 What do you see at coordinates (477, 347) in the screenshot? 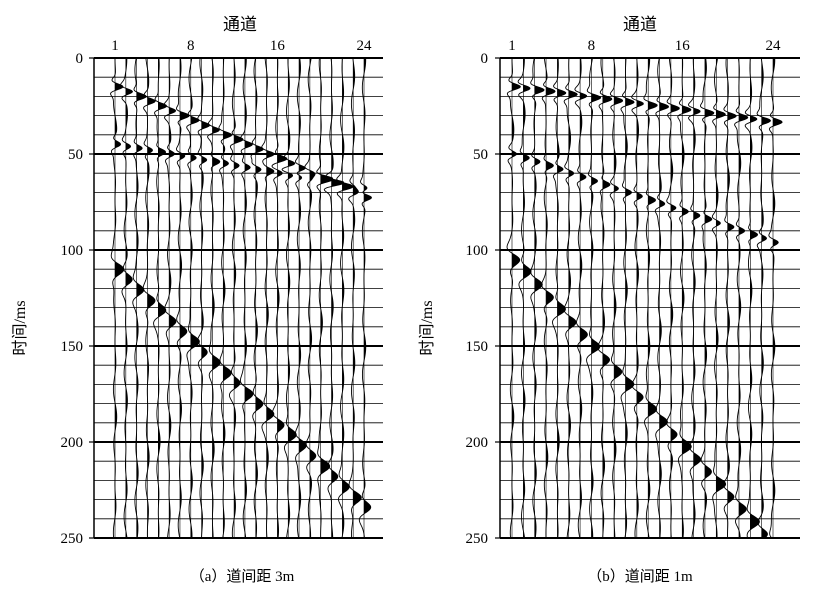
I see `y-tick-label: 150` at bounding box center [477, 347].